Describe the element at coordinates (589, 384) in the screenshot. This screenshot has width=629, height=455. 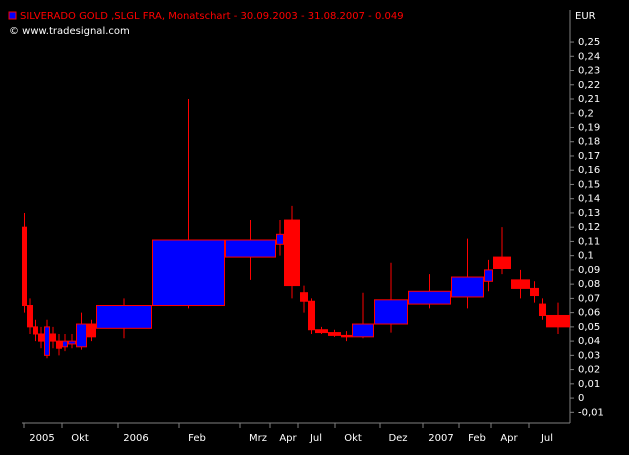
I see `y-tick-label: 0,01` at that location.